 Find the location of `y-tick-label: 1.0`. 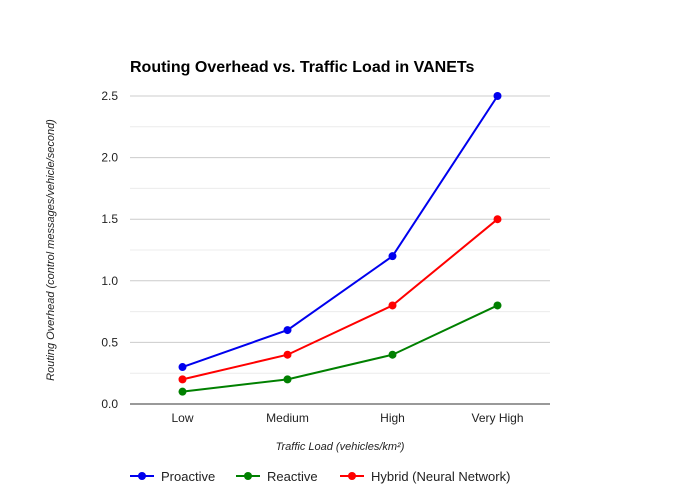

y-tick-label: 1.0 is located at coordinates (109, 281).